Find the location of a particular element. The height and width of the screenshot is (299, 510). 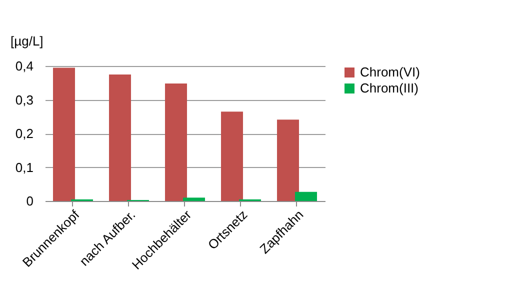

legend-label: Chrom(III) is located at coordinates (389, 88).